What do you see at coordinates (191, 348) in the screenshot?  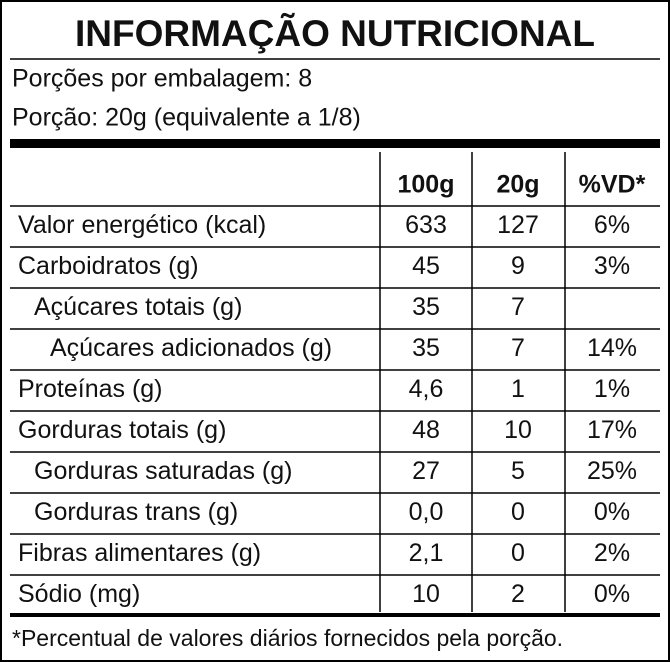 I see `row-label: Açúcares adicionados (g)` at bounding box center [191, 348].